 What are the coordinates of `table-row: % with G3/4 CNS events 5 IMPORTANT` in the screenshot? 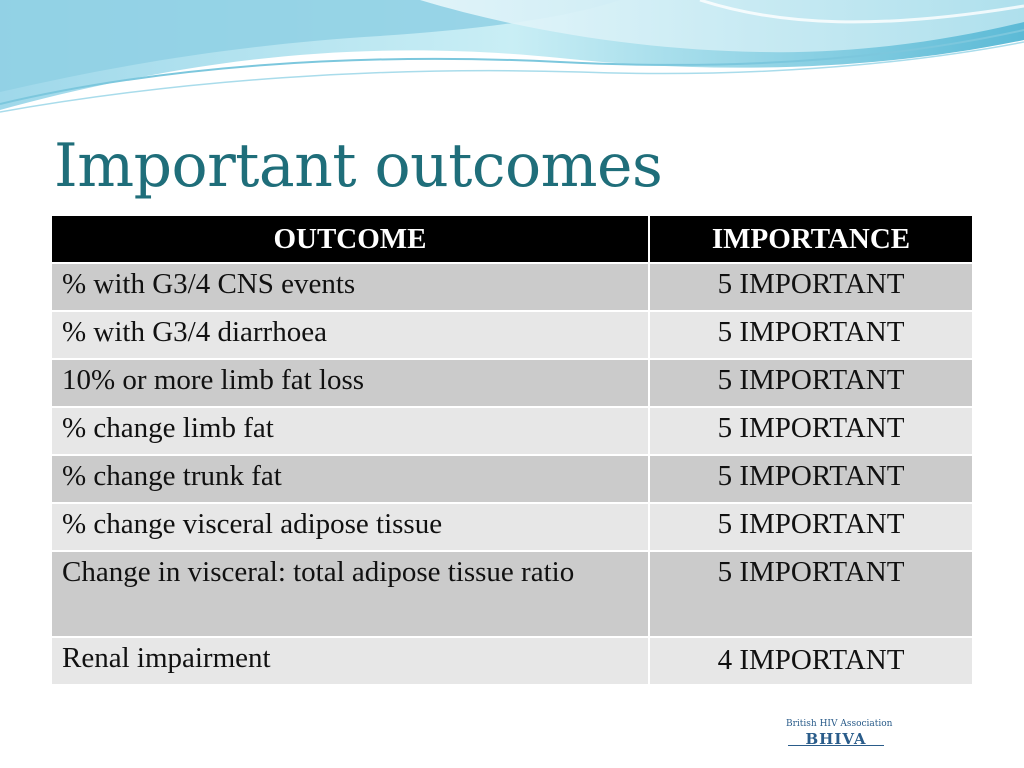 It's located at (512, 287).